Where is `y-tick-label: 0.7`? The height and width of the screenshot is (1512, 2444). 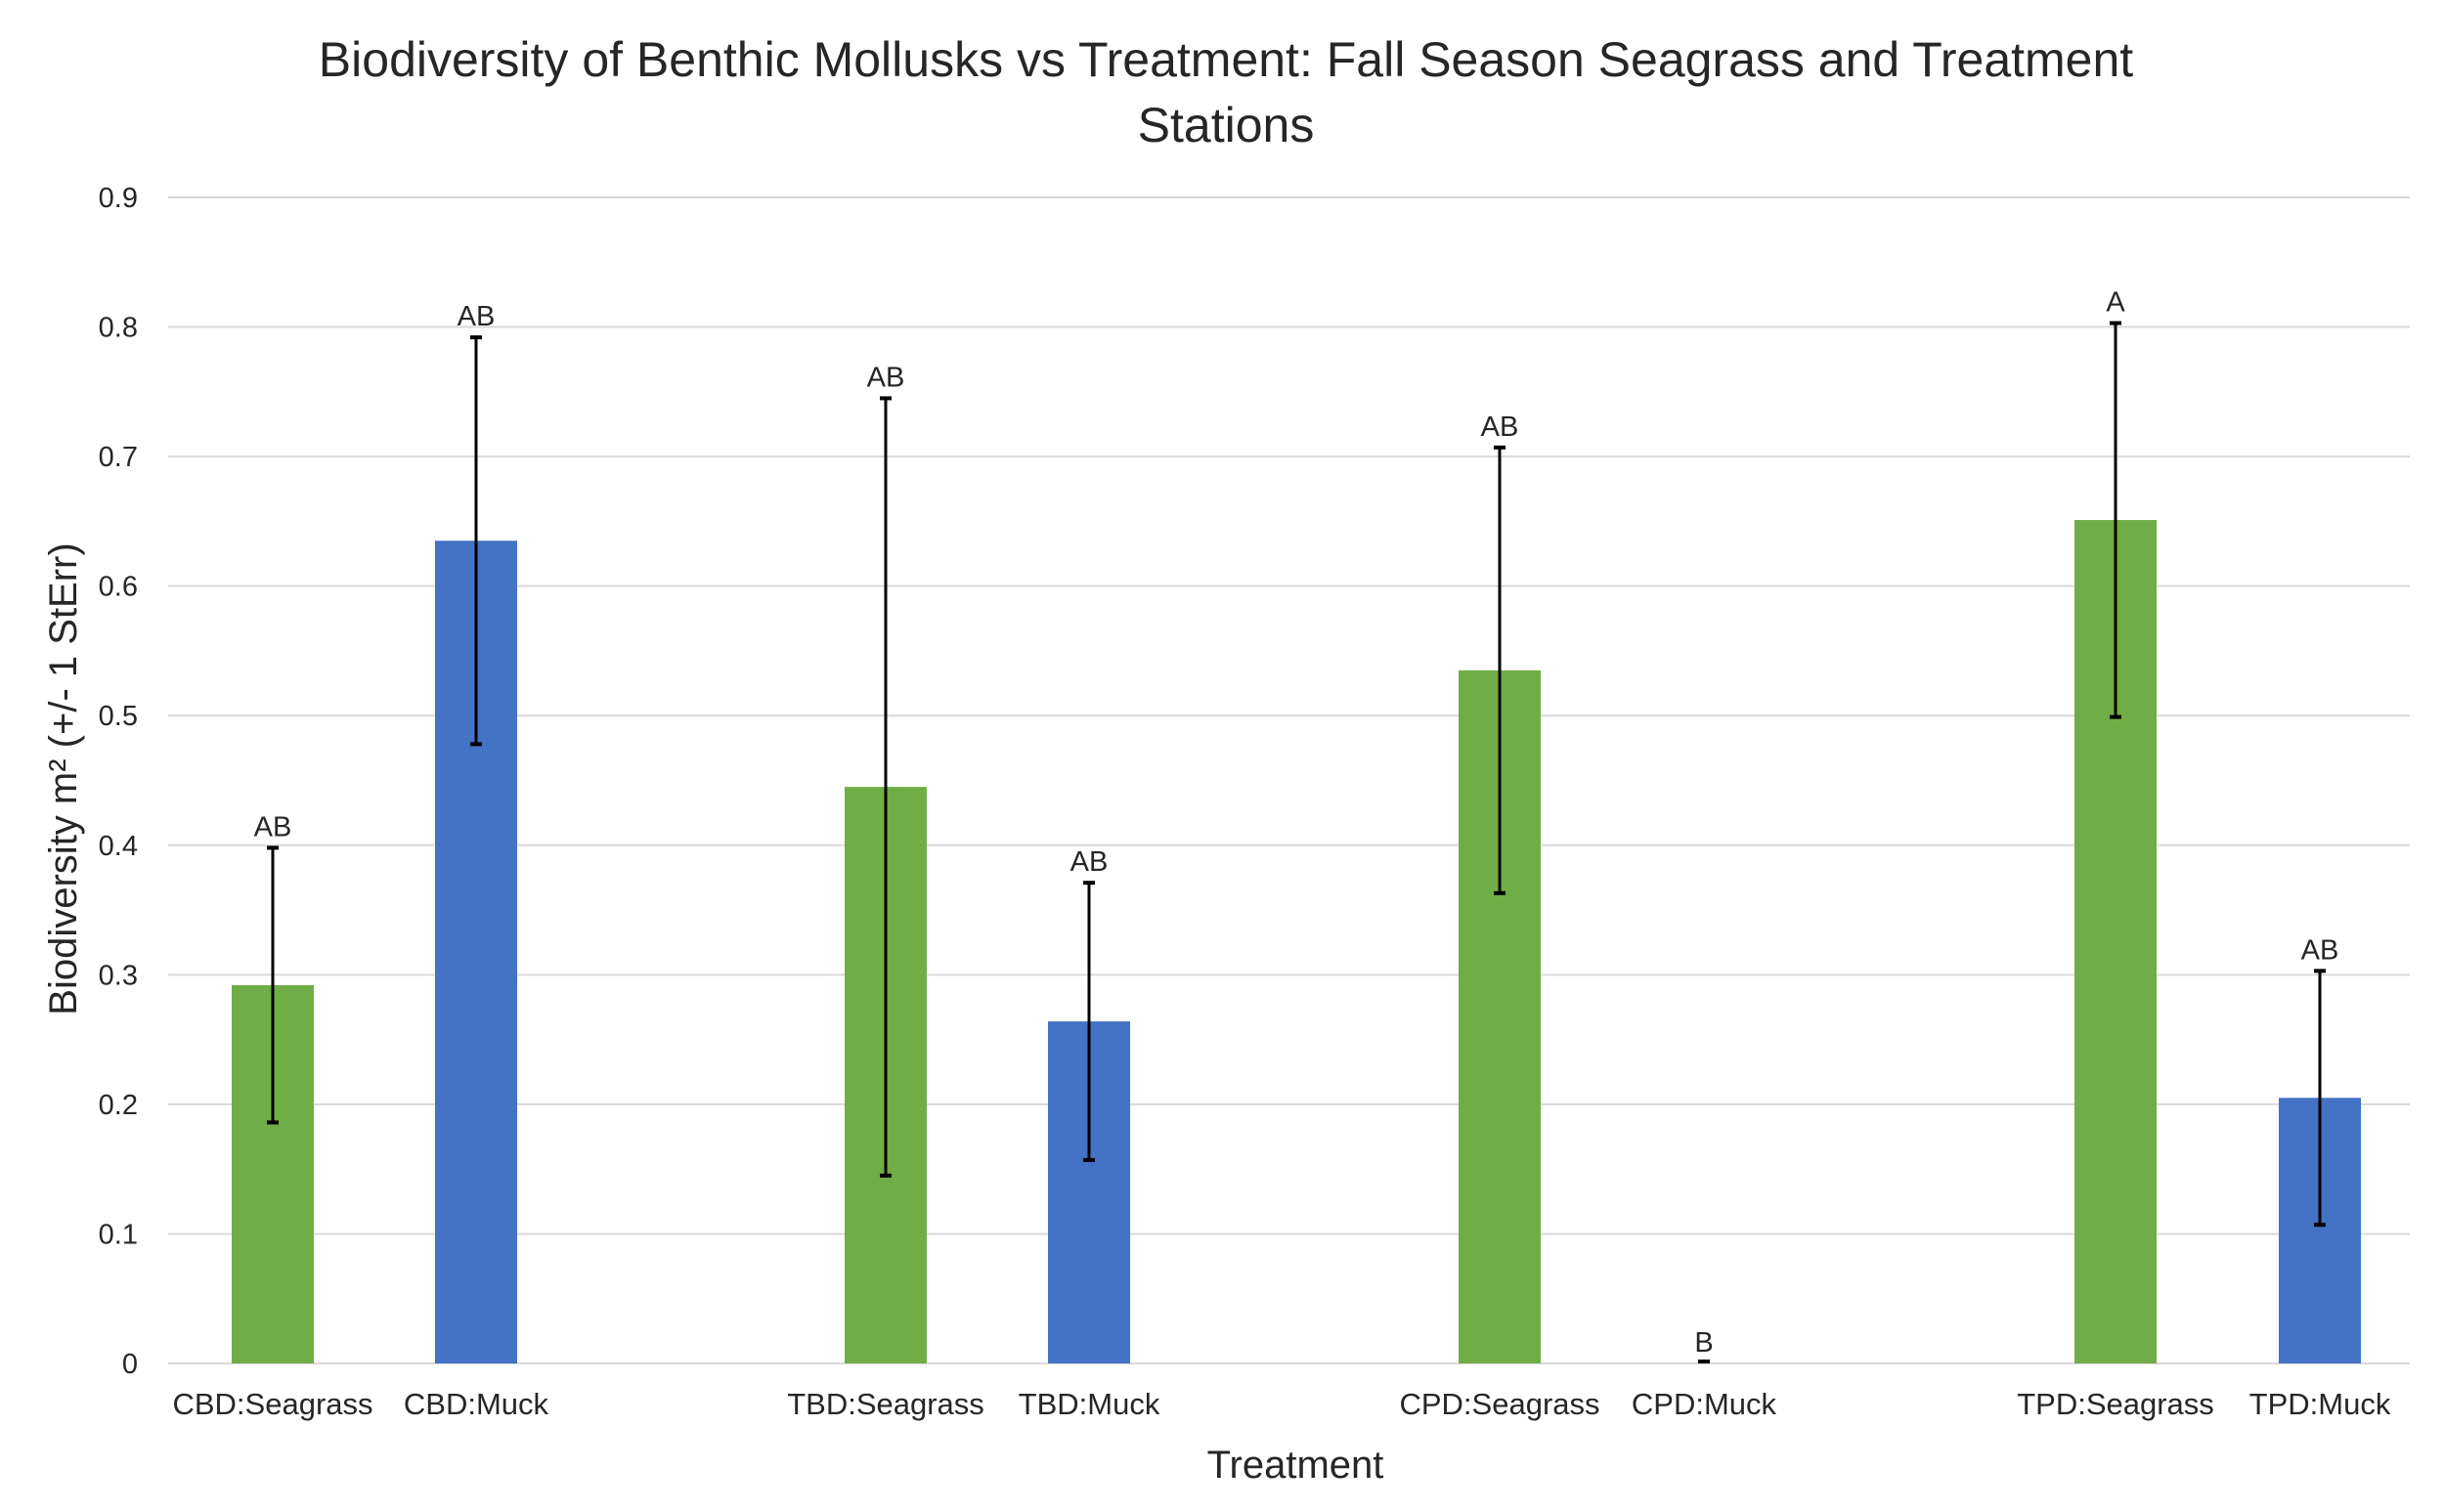 y-tick-label: 0.7 is located at coordinates (118, 457).